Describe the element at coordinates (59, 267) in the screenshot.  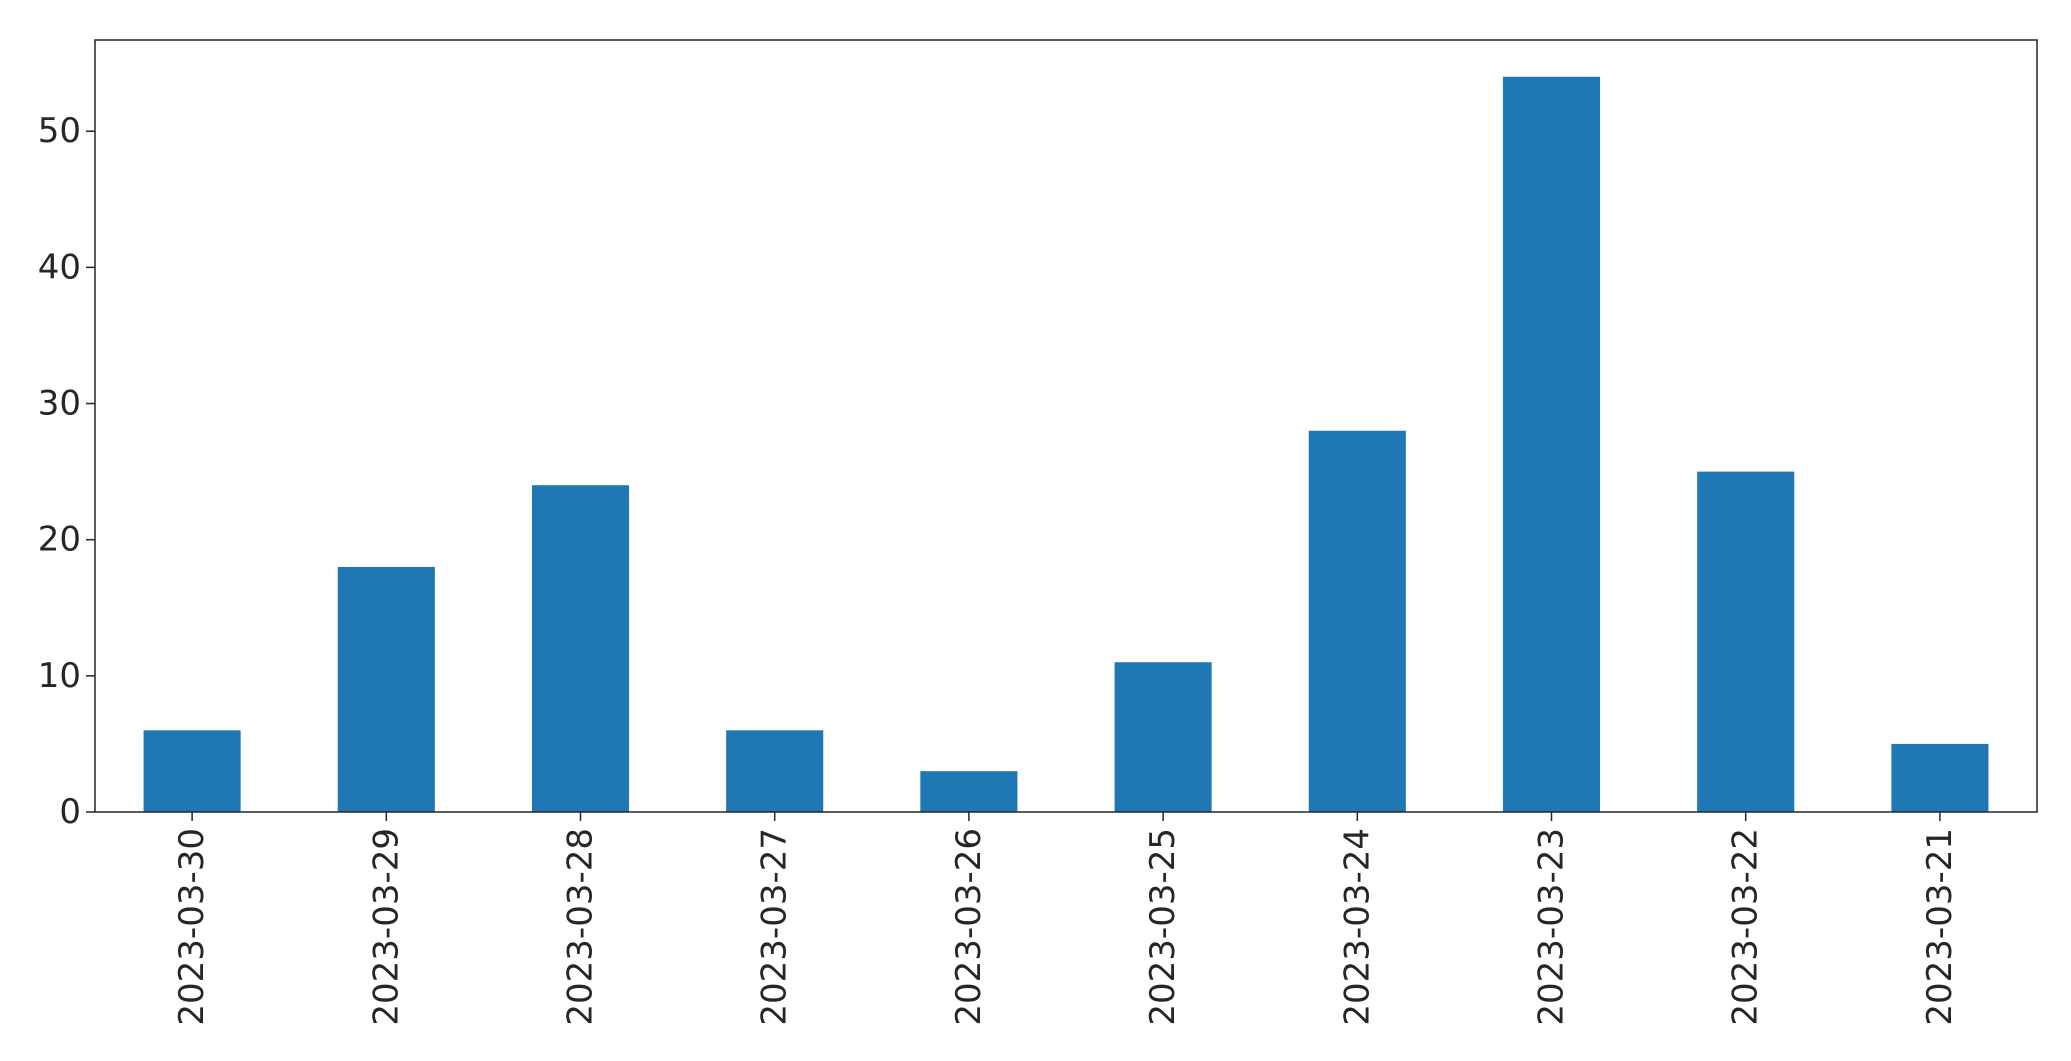
I see `y-tick-label: 40` at that location.